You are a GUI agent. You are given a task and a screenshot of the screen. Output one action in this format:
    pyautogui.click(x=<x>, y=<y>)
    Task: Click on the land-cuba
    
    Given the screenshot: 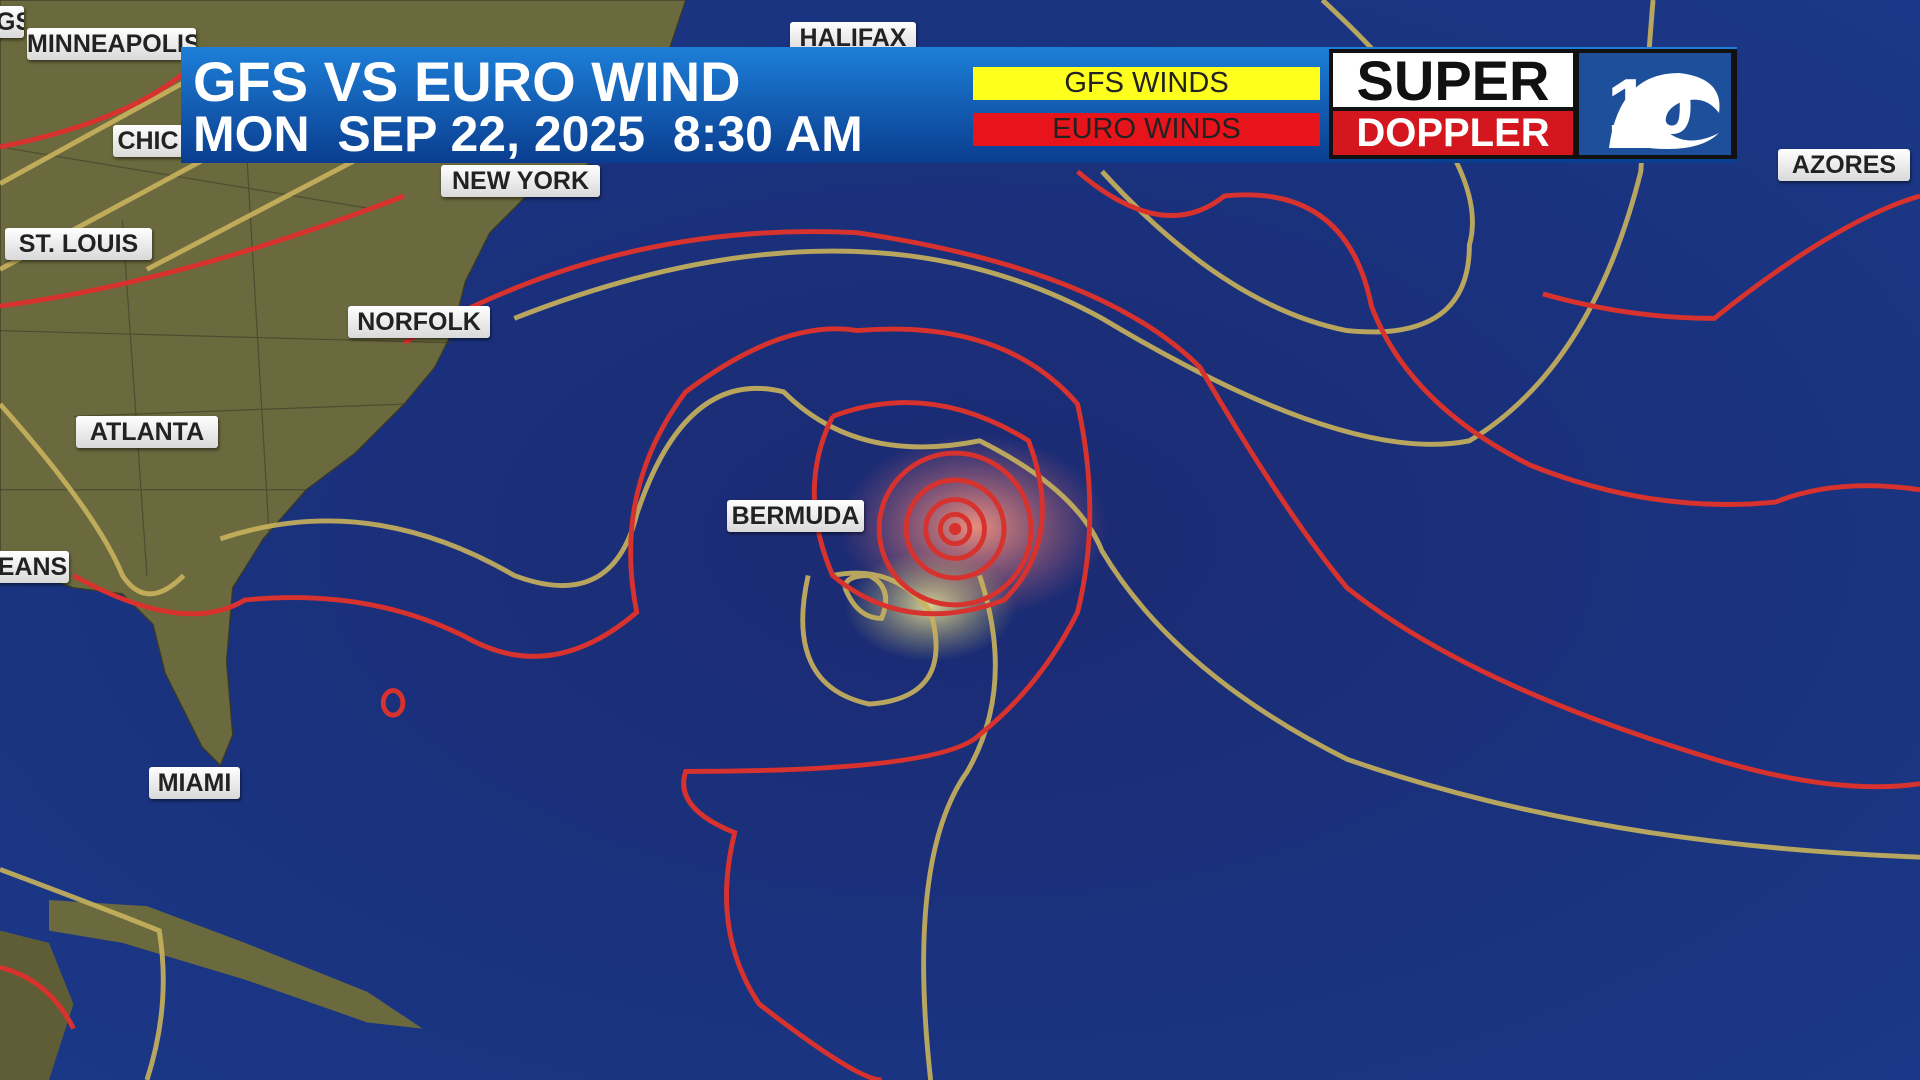 What is the action you would take?
    pyautogui.click(x=235, y=964)
    